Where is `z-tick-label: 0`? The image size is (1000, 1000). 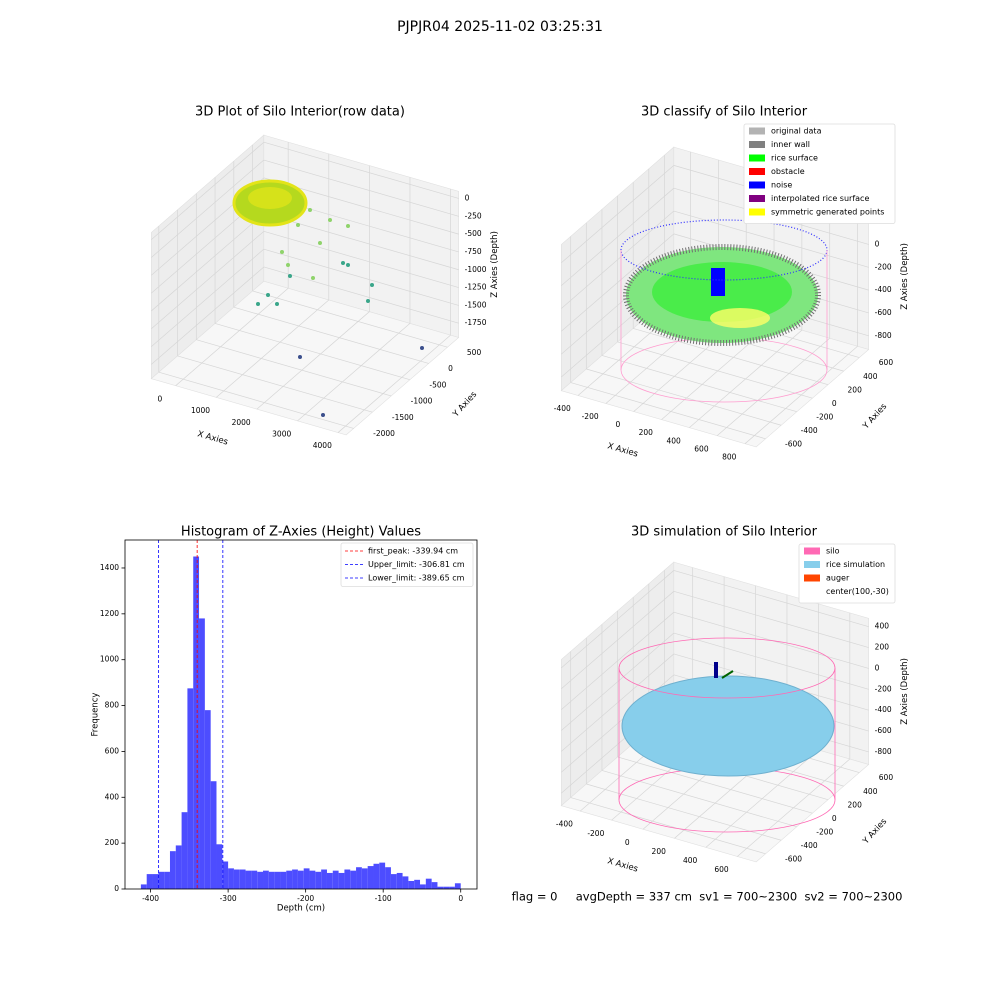
z-tick-label: 0 is located at coordinates (467, 197).